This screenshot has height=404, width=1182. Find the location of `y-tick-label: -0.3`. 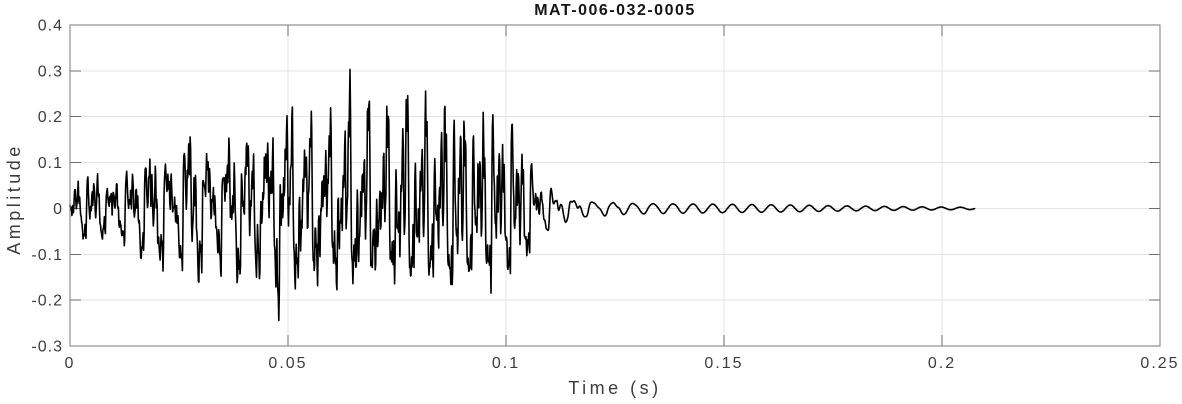

y-tick-label: -0.3 is located at coordinates (47, 347).